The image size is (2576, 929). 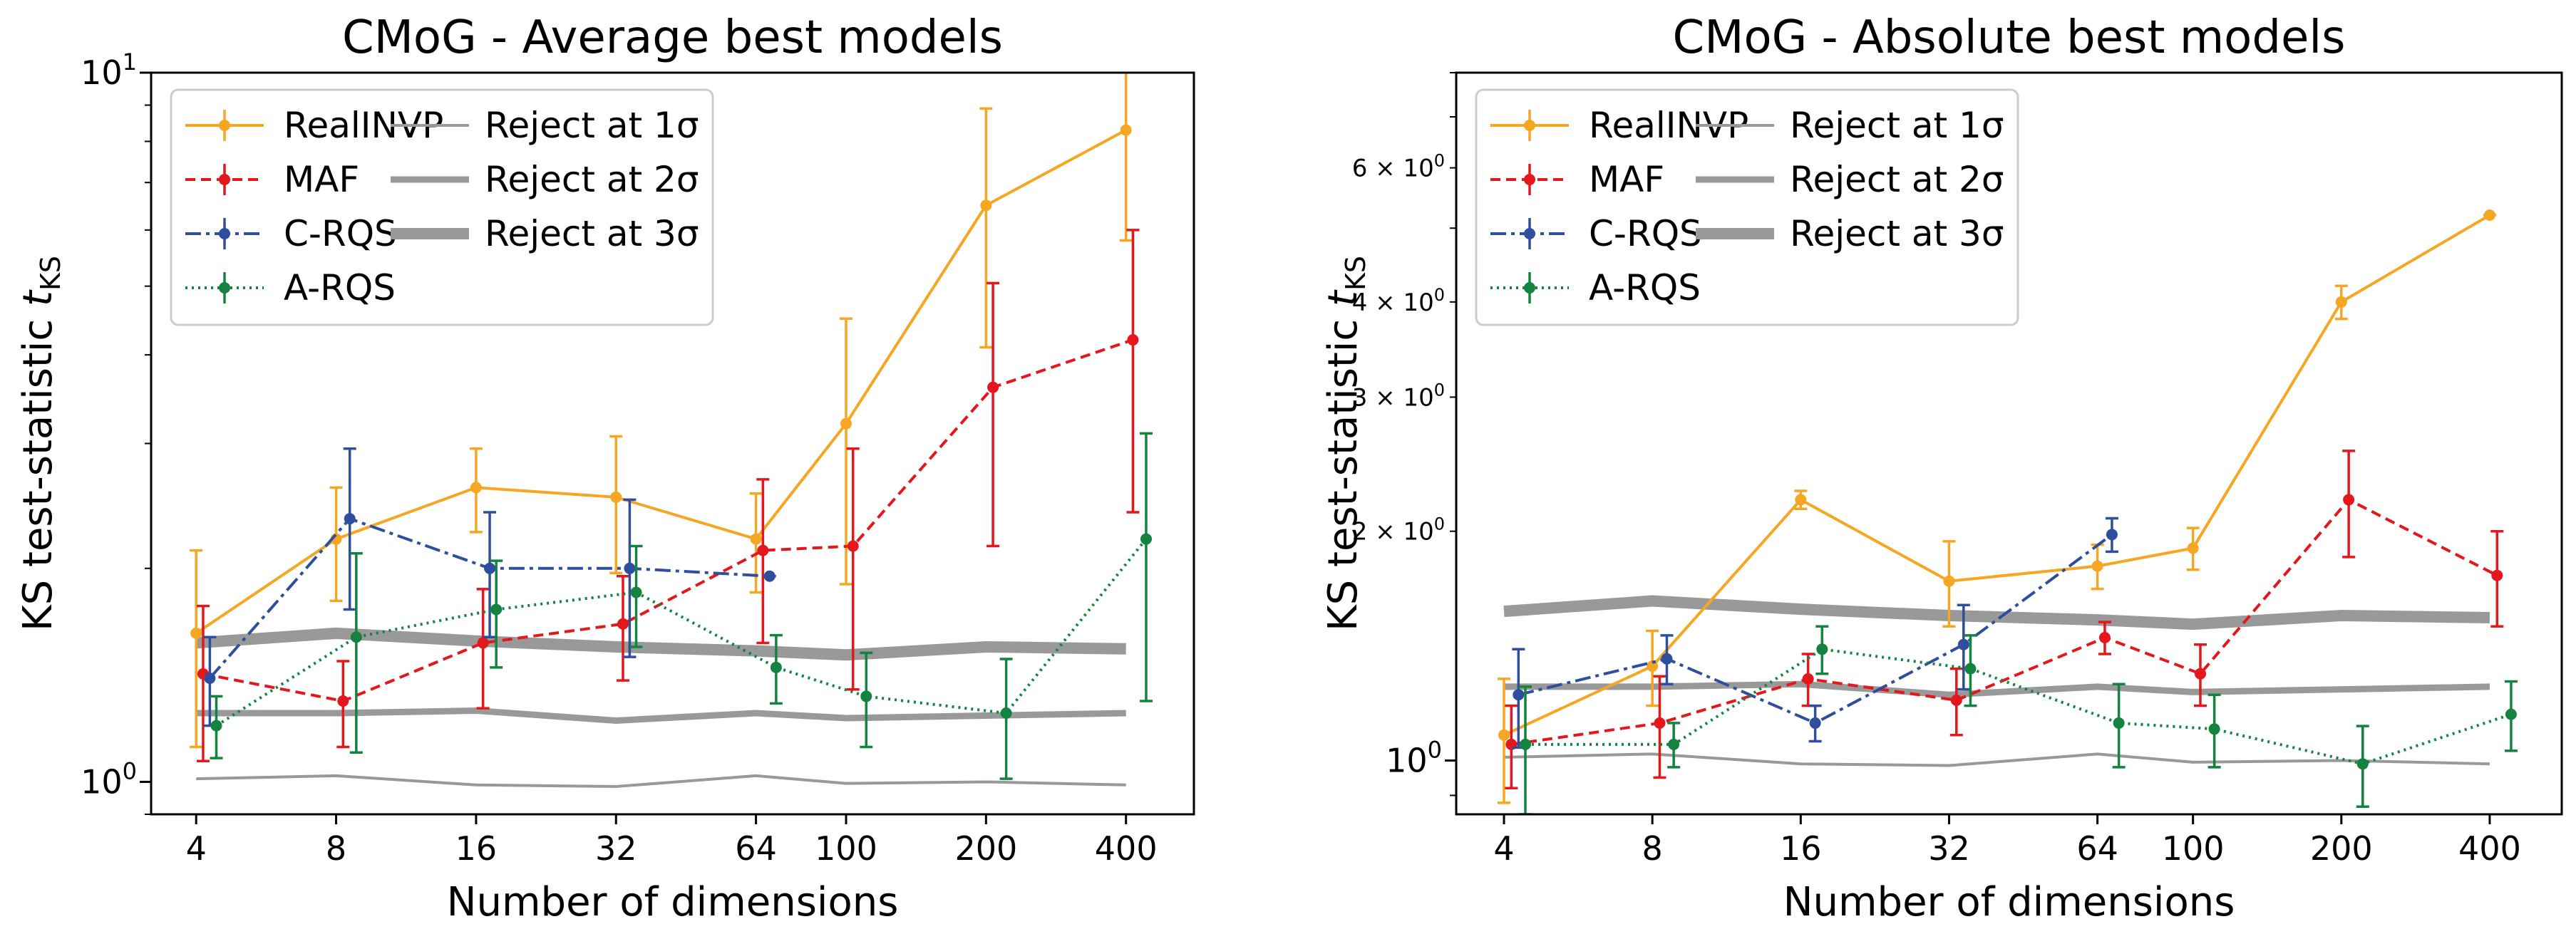 I want to click on y-axis-label: KS test-statistic tKS, so click(x=1345, y=444).